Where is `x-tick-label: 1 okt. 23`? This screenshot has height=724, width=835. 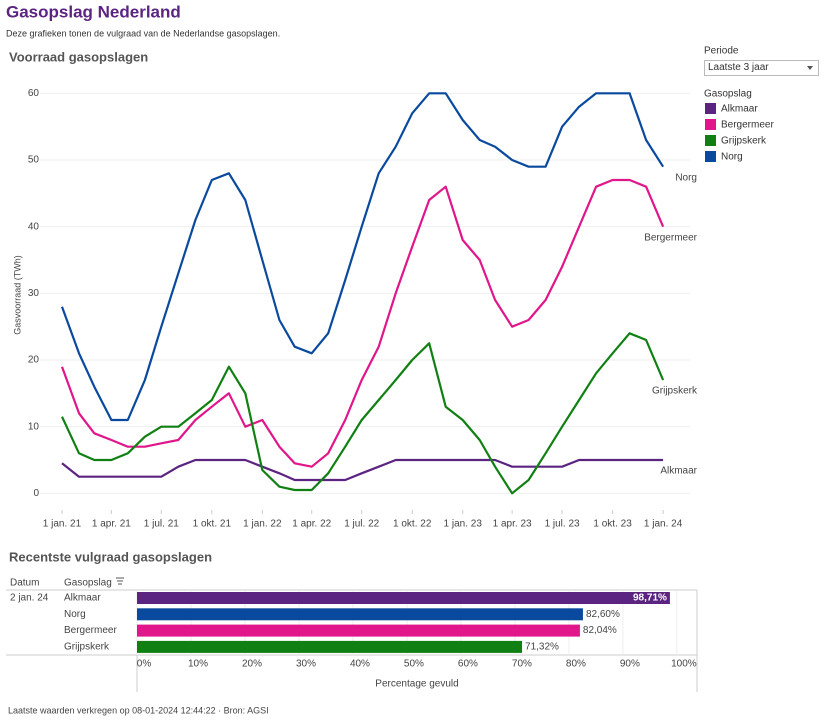 x-tick-label: 1 okt. 23 is located at coordinates (612, 524).